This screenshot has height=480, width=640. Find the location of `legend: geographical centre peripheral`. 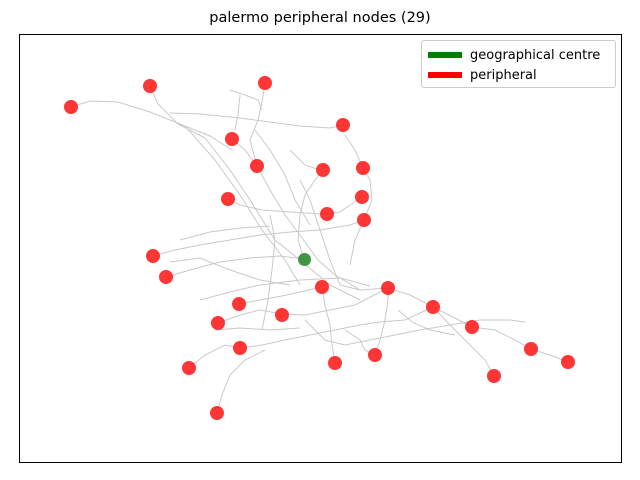

legend: geographical centre peripheral is located at coordinates (518, 64).